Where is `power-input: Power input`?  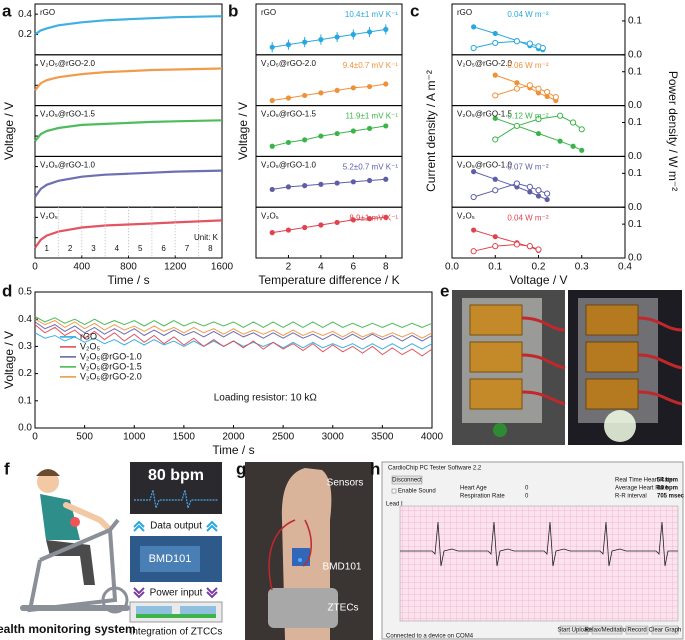
power-input: Power input is located at coordinates (176, 593).